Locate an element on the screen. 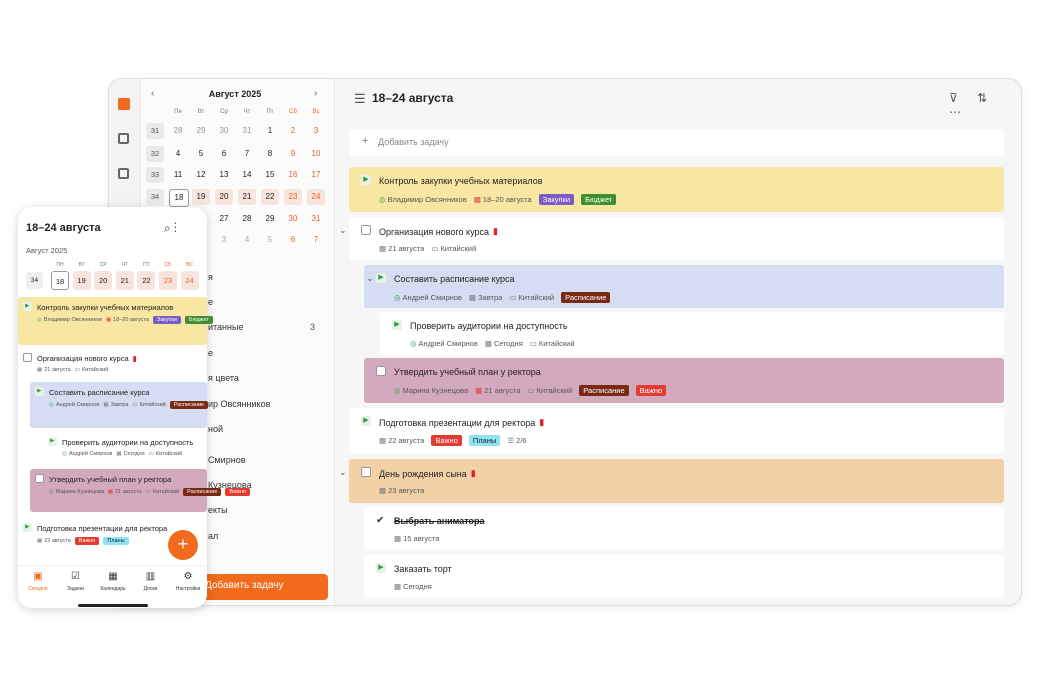 Image resolution: width=1042 pixels, height=678 pixels. day: 22 is located at coordinates (270, 197).